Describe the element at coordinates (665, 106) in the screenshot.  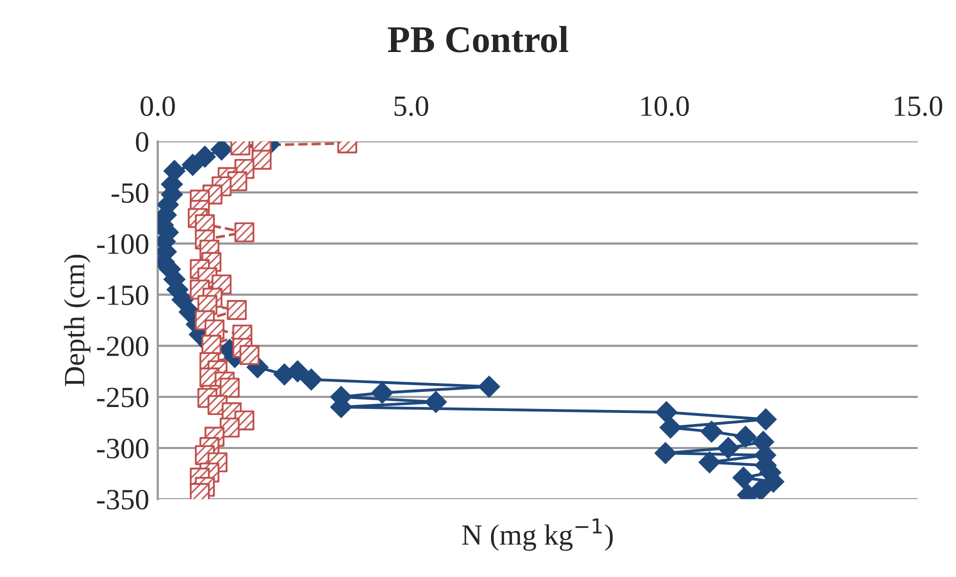
I see `x-tick-label: 10.0` at that location.